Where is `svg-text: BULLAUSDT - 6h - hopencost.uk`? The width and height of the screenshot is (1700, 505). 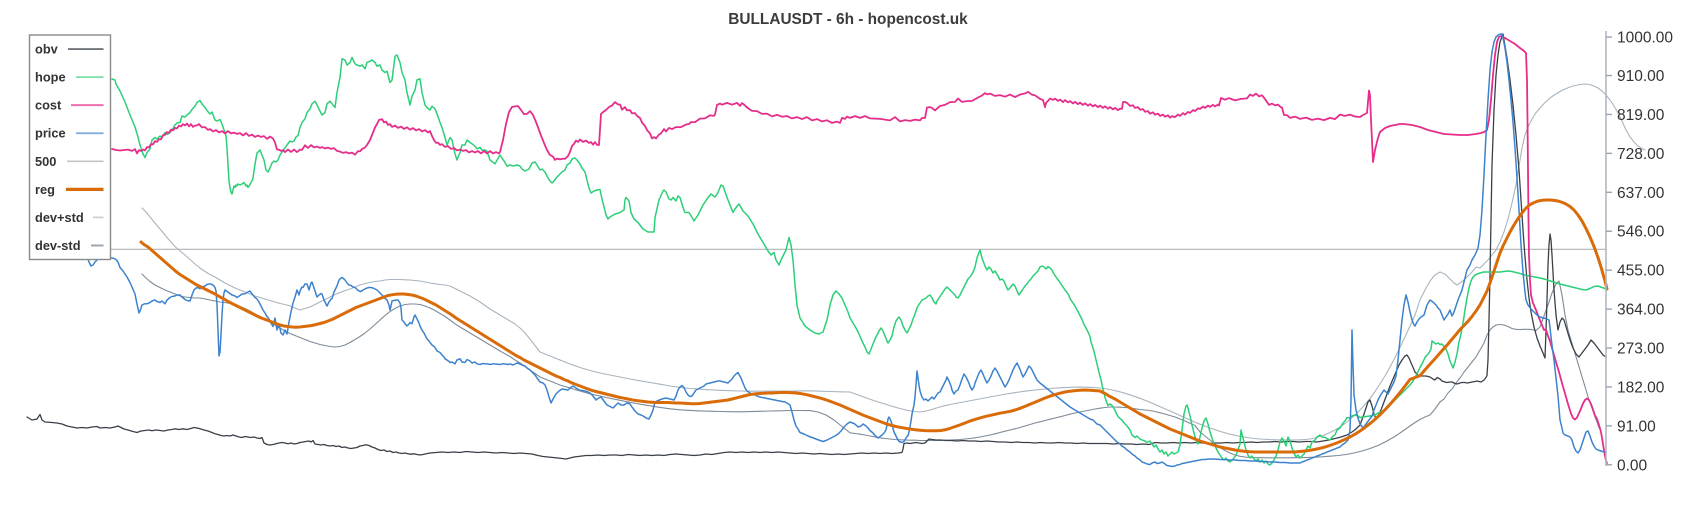
svg-text: BULLAUSDT - 6h - hopencost.uk is located at coordinates (848, 19).